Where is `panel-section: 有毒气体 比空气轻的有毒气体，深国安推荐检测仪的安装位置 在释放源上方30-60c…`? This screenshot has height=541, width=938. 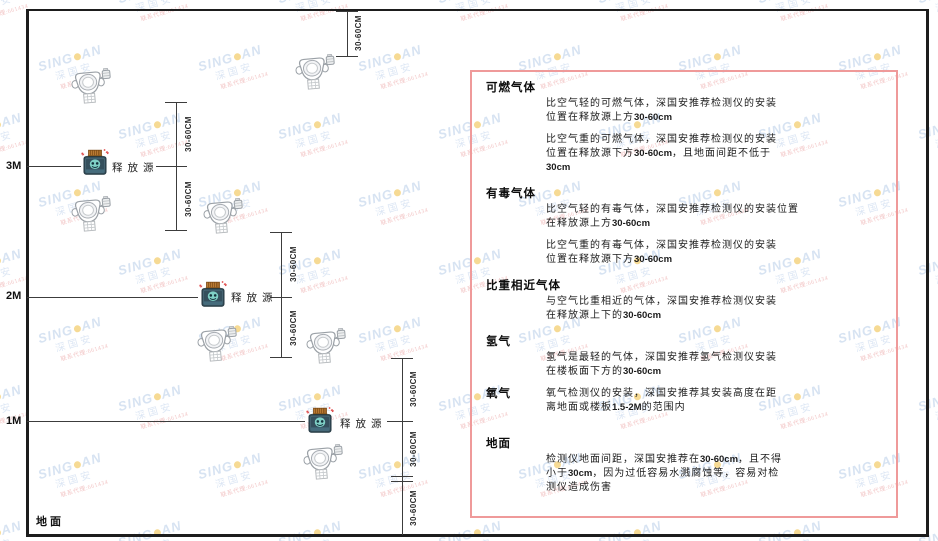
panel-section: 有毒气体 比空气轻的有毒气体，深国安推荐检测仪的安装位置 在释放源上方30-60c… is located at coordinates (684, 229).